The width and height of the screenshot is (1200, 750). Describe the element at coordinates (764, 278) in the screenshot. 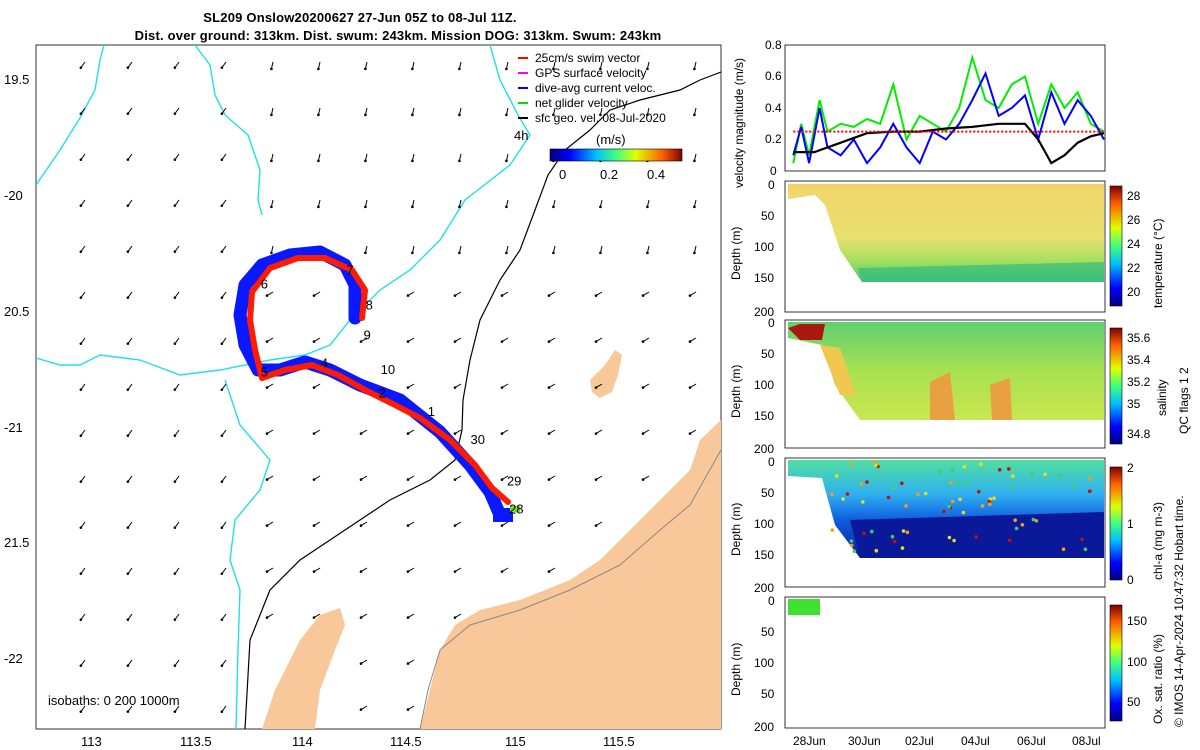

I see `temp-ytick: 150` at that location.